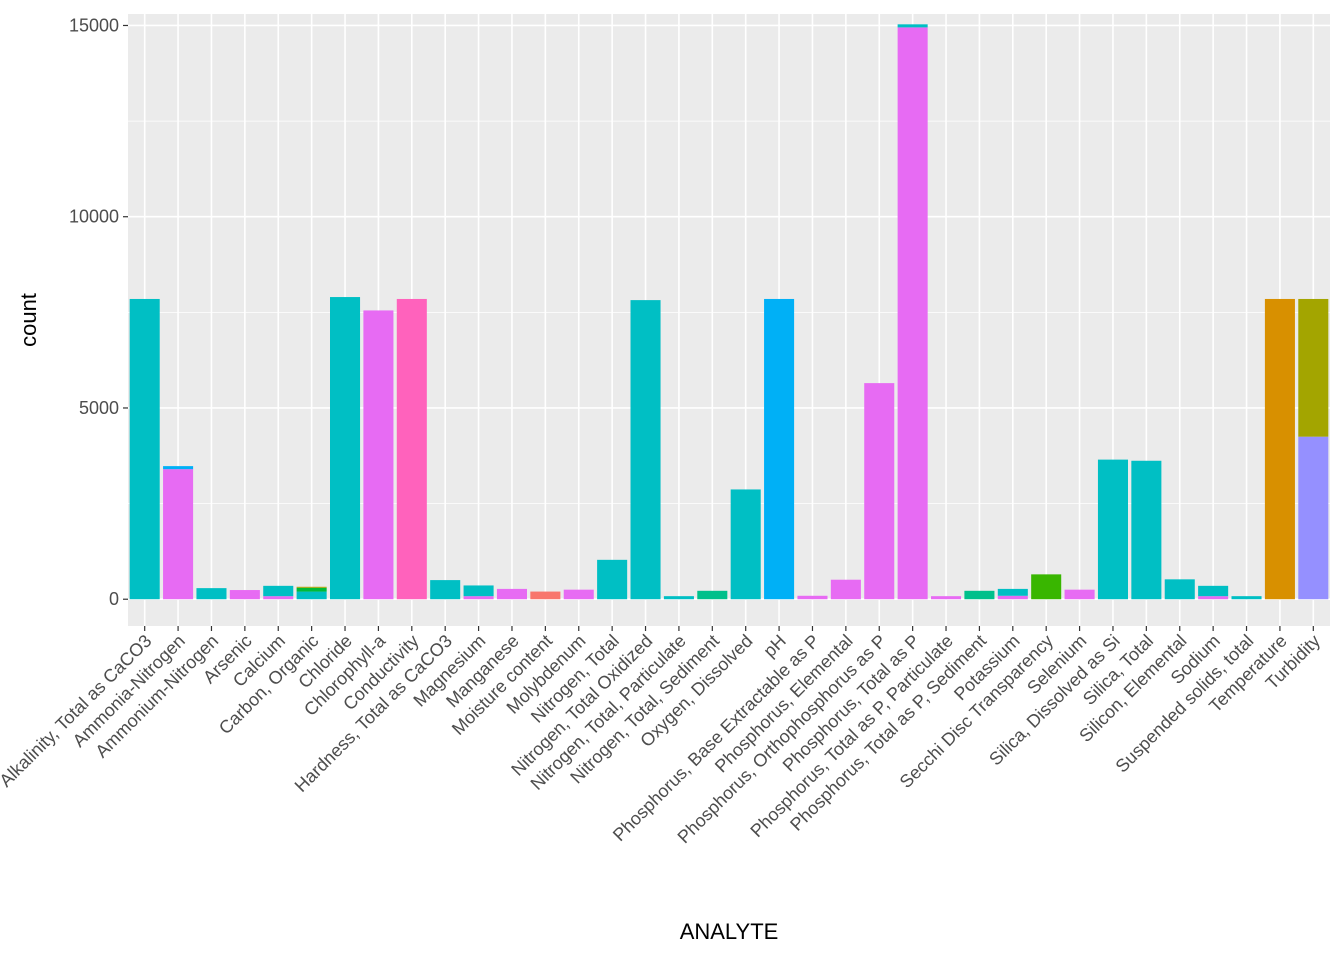  What do you see at coordinates (99, 408) in the screenshot?
I see `y-tick-label: 5000` at bounding box center [99, 408].